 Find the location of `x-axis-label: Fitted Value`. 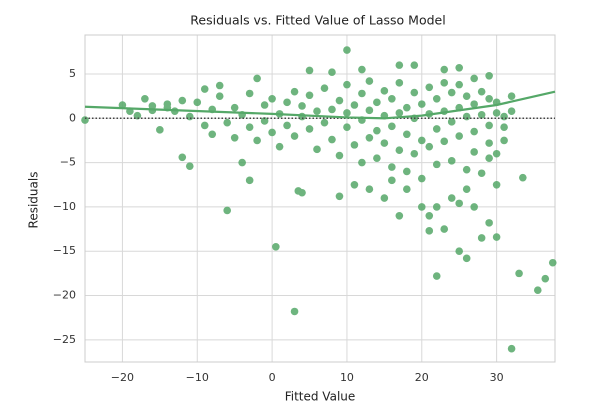

x-axis-label: Fitted Value is located at coordinates (320, 397).